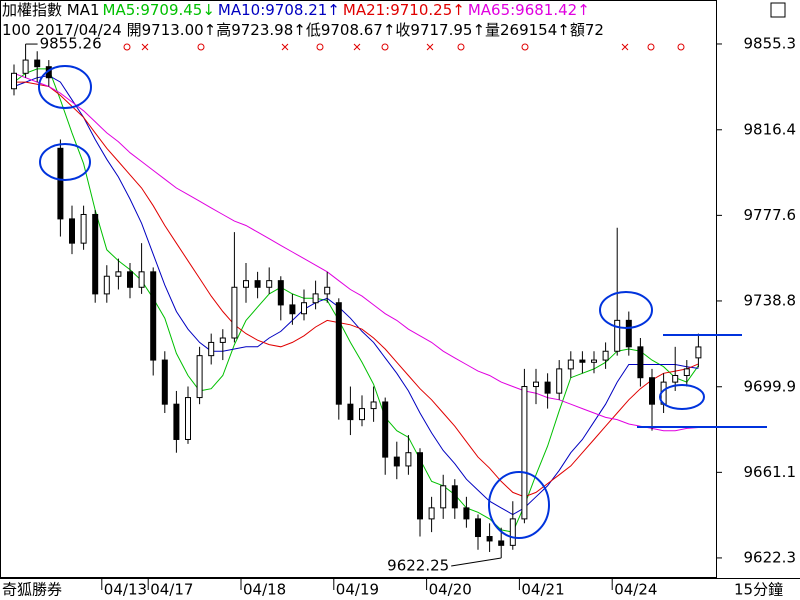 This screenshot has width=800, height=600. What do you see at coordinates (770, 43) in the screenshot?
I see `y-tick-label: 9855.3` at bounding box center [770, 43].